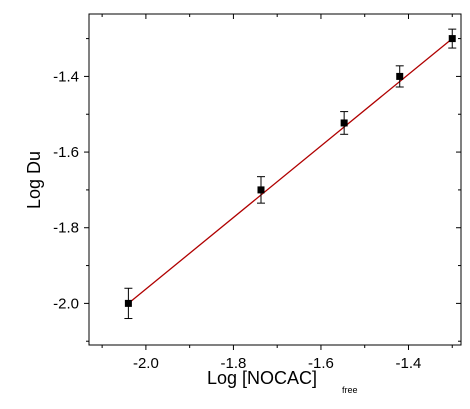  Describe the element at coordinates (146, 363) in the screenshot. I see `x-tick-label: -2.0` at that location.